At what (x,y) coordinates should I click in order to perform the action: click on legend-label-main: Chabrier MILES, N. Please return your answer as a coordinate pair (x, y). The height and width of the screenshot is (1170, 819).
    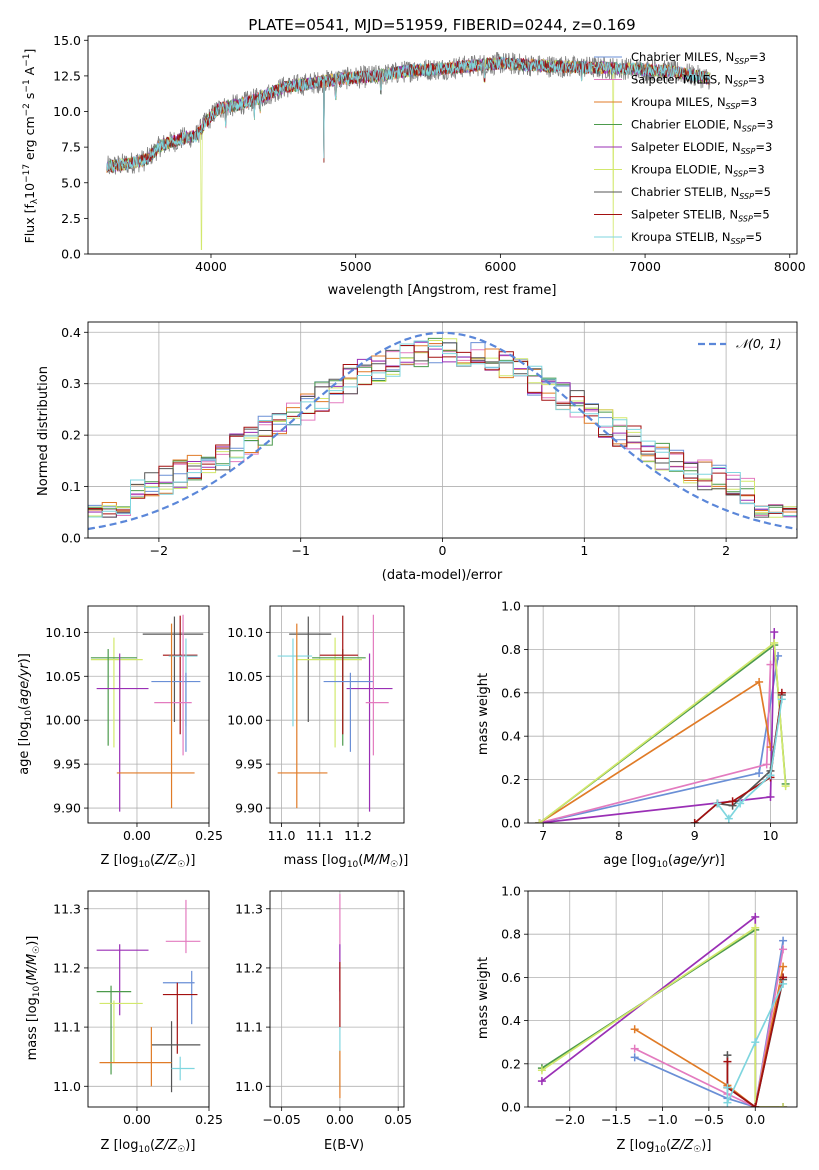
    Looking at the image, I should click on (682, 57).